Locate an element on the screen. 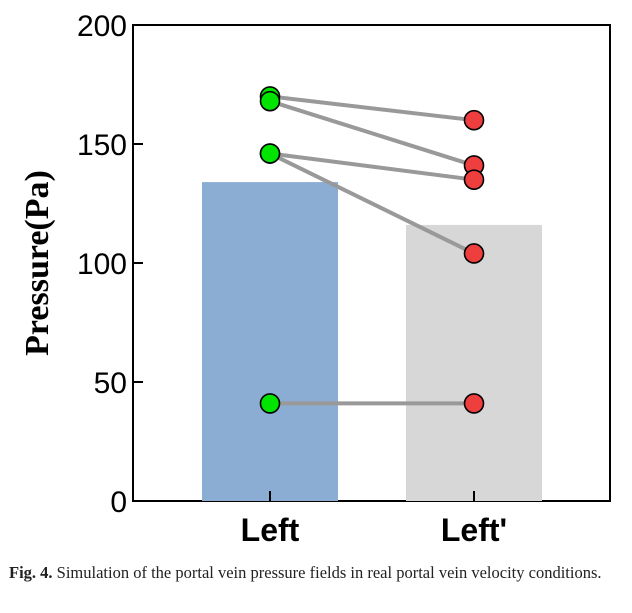 Image resolution: width=632 pixels, height=613 pixels. y-axis-label: Pressure(Pa) is located at coordinates (37, 263).